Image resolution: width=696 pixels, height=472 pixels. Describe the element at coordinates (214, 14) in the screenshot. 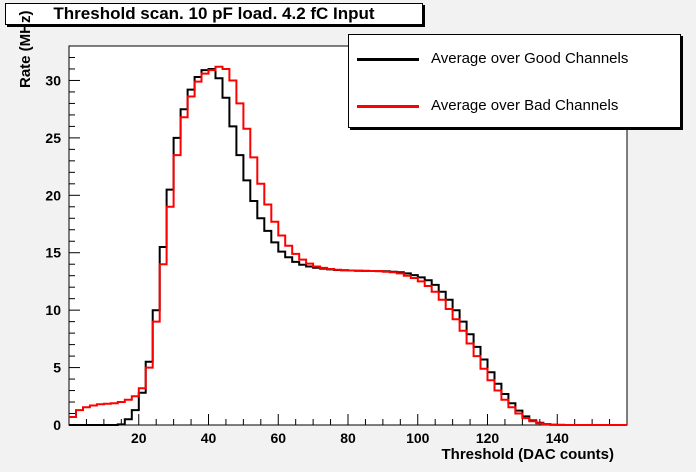

I see `chart-title: Threshold scan. 10 pF load. 4.2 fC Input` at that location.